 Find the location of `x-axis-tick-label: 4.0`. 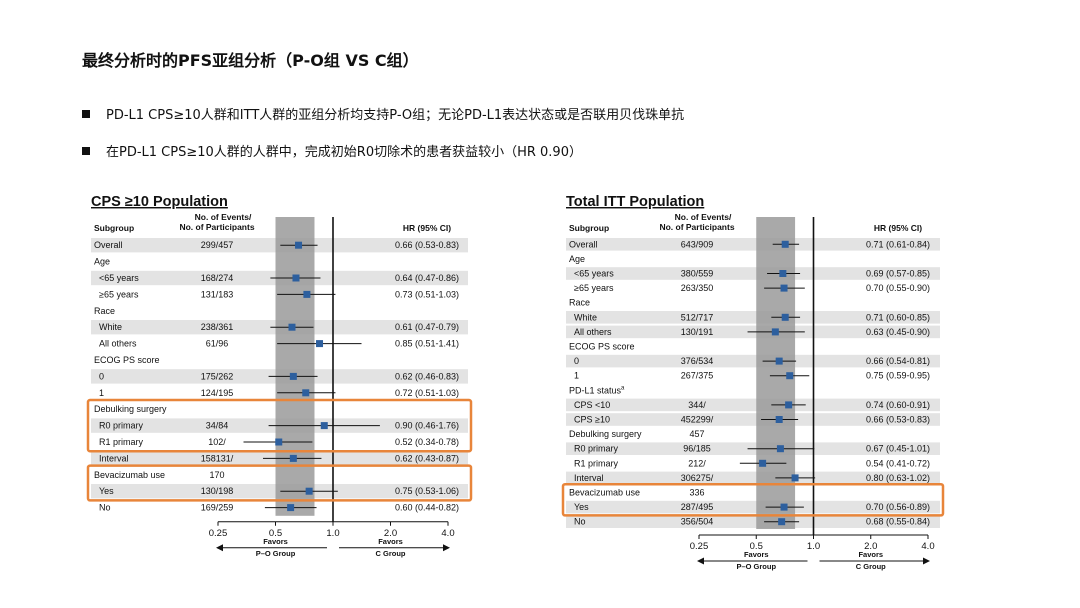

x-axis-tick-label: 4.0 is located at coordinates (447, 533).